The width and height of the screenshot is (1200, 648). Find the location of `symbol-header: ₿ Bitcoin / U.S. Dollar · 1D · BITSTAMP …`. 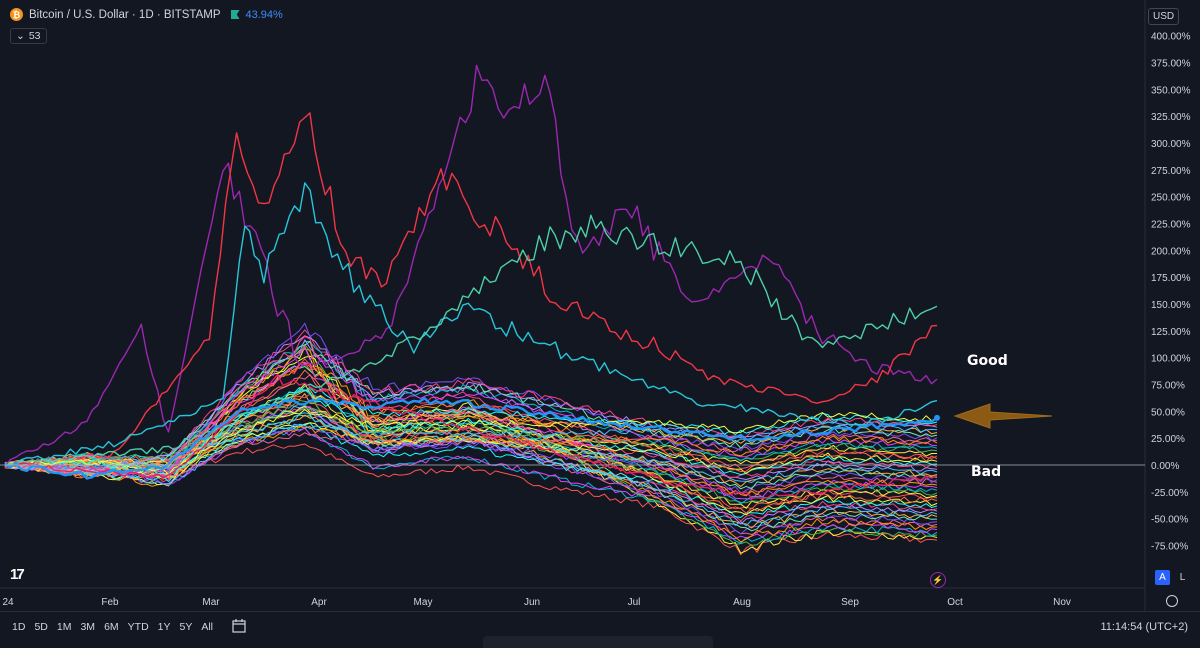

symbol-header: ₿ Bitcoin / U.S. Dollar · 1D · BITSTAMP … is located at coordinates (146, 14).